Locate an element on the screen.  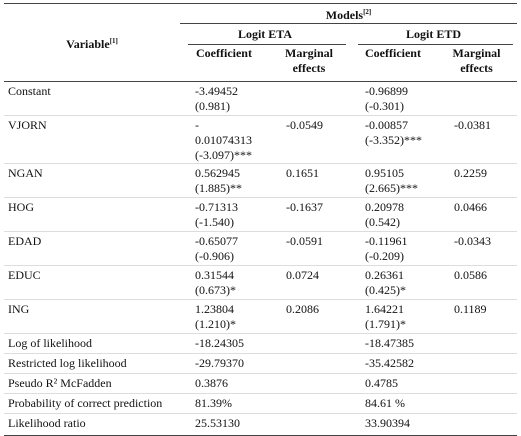
group-header: Logit ETA is located at coordinates (265, 34).